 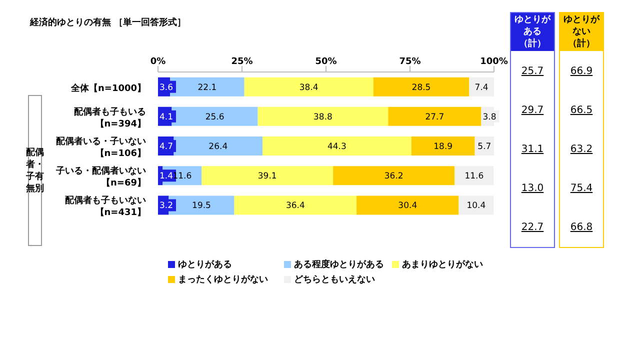 What do you see at coordinates (481, 87) in the screenshot?
I see `data-label: 7.4` at bounding box center [481, 87].